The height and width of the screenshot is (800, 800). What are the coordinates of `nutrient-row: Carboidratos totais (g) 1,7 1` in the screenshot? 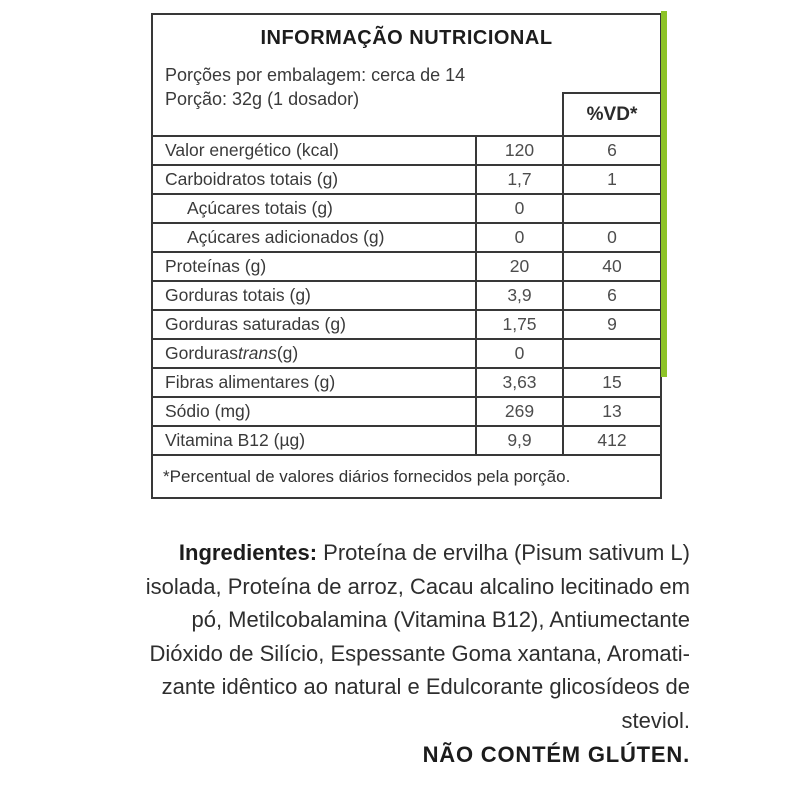 It's located at (406, 178).